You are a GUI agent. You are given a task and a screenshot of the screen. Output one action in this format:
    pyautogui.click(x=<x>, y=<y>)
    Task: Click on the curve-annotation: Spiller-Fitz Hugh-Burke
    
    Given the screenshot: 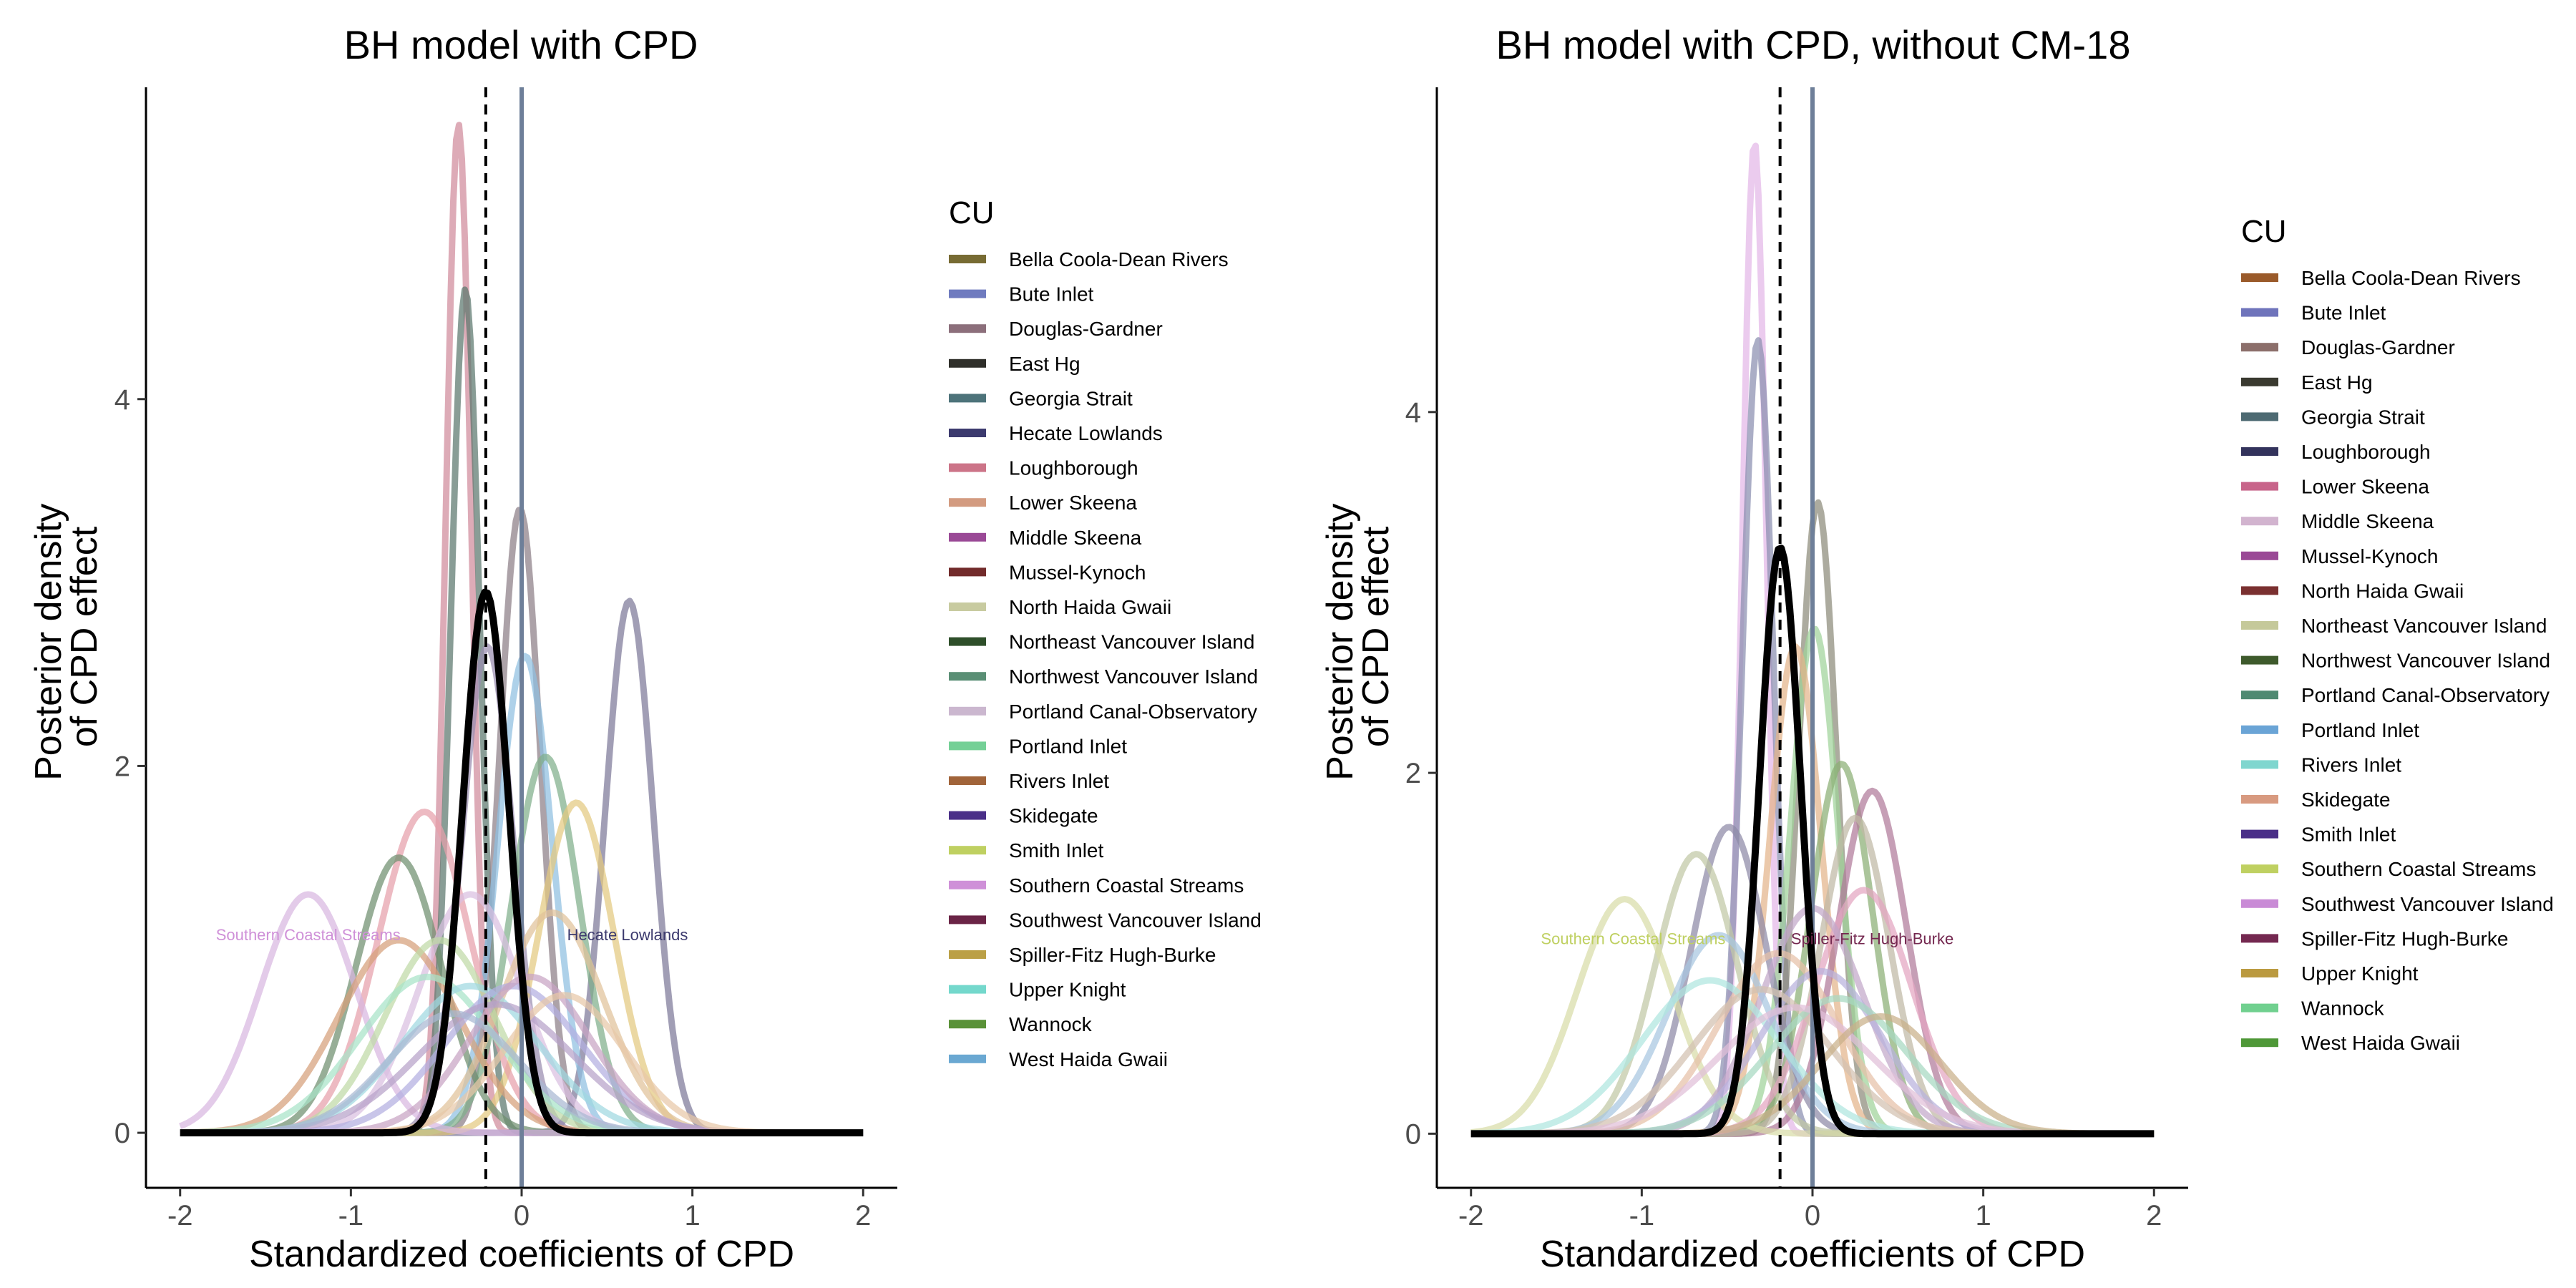 What is the action you would take?
    pyautogui.click(x=1872, y=939)
    